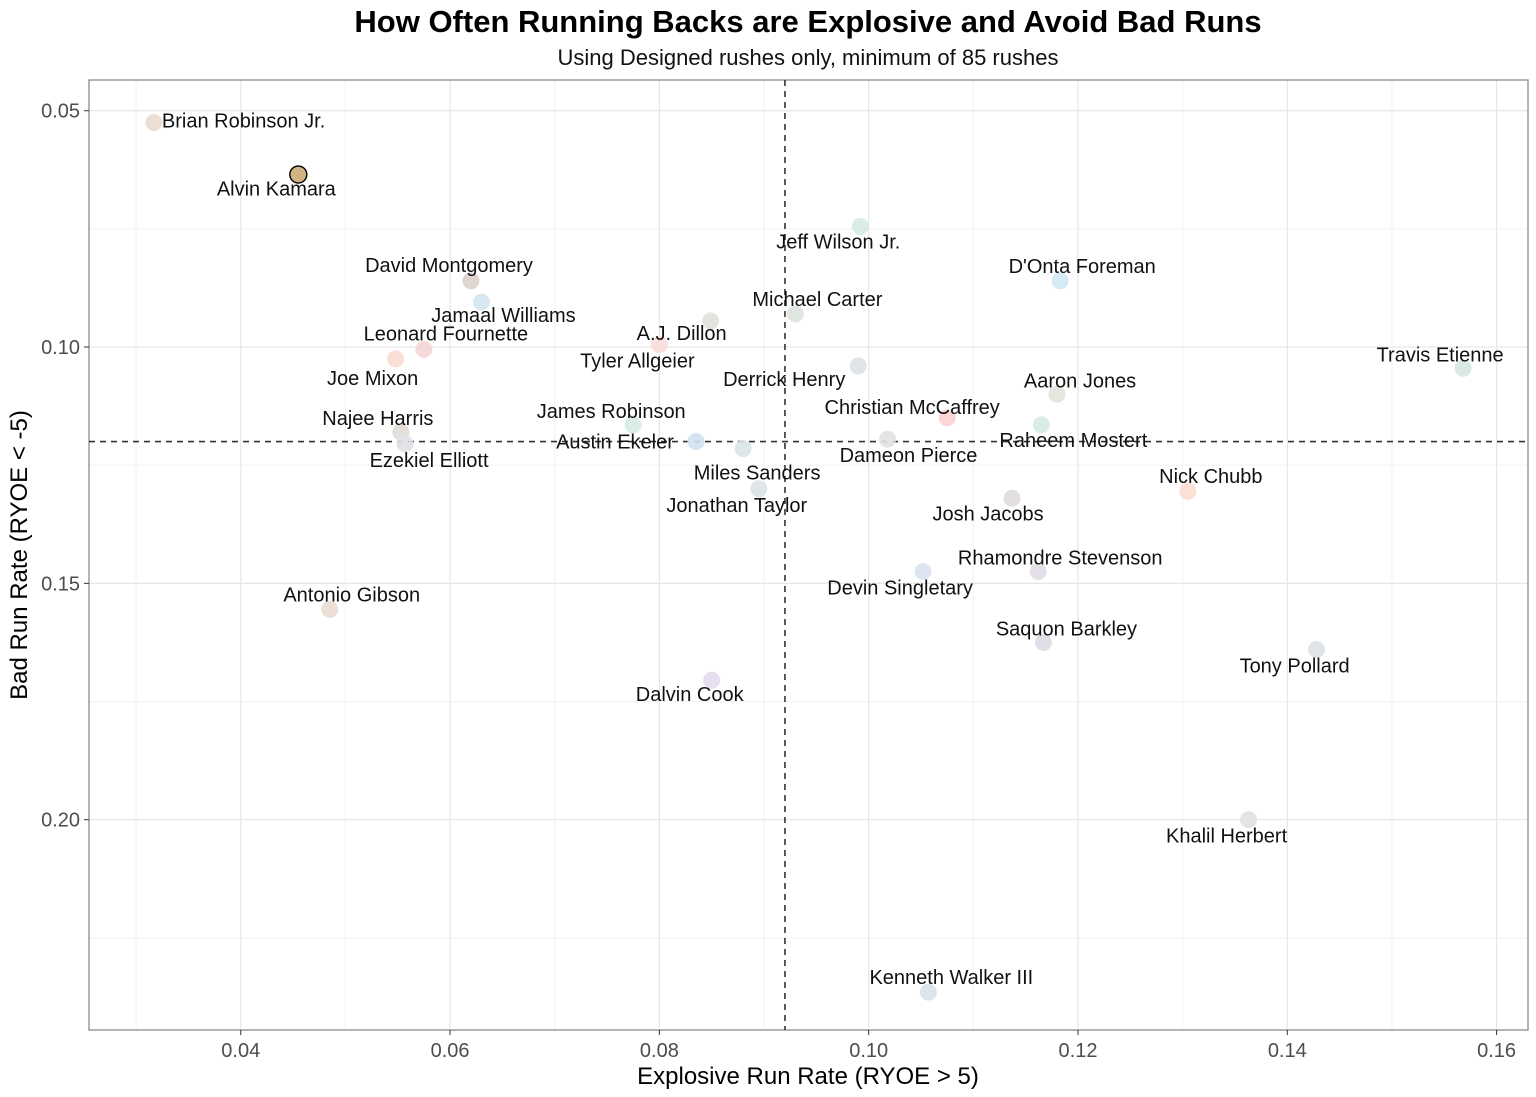  What do you see at coordinates (60, 348) in the screenshot?
I see `y-tick-label: 0.10` at bounding box center [60, 348].